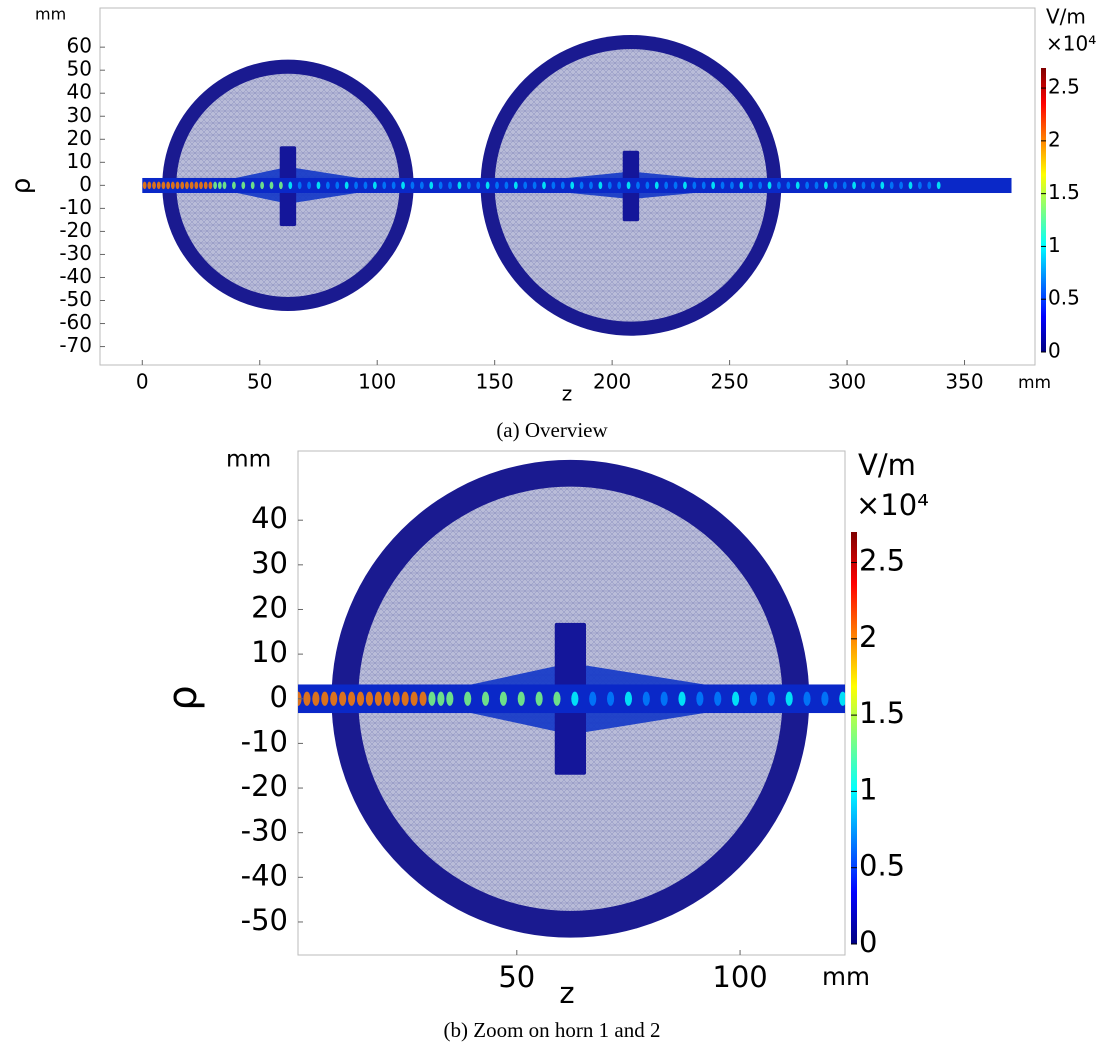 The image size is (1104, 1054). Describe the element at coordinates (248, 459) in the screenshot. I see `y-unit: mm` at that location.